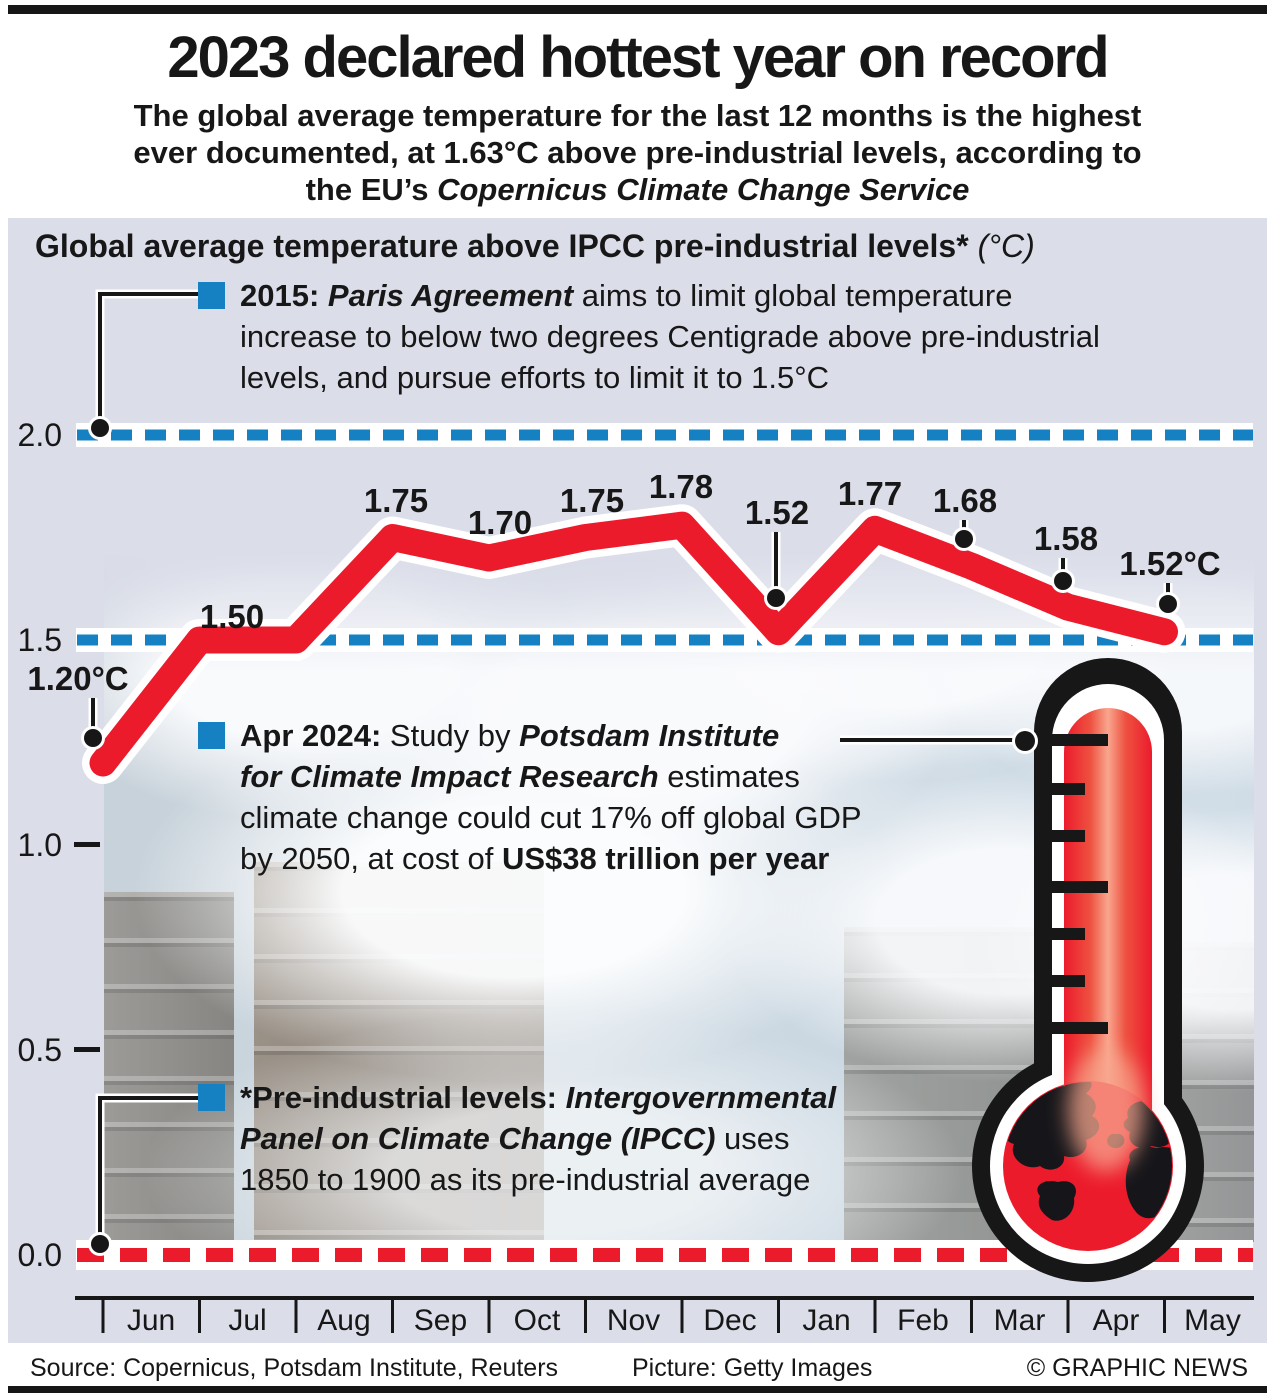 The width and height of the screenshot is (1275, 1395). What do you see at coordinates (777, 512) in the screenshot?
I see `svg-text: 1.52` at bounding box center [777, 512].